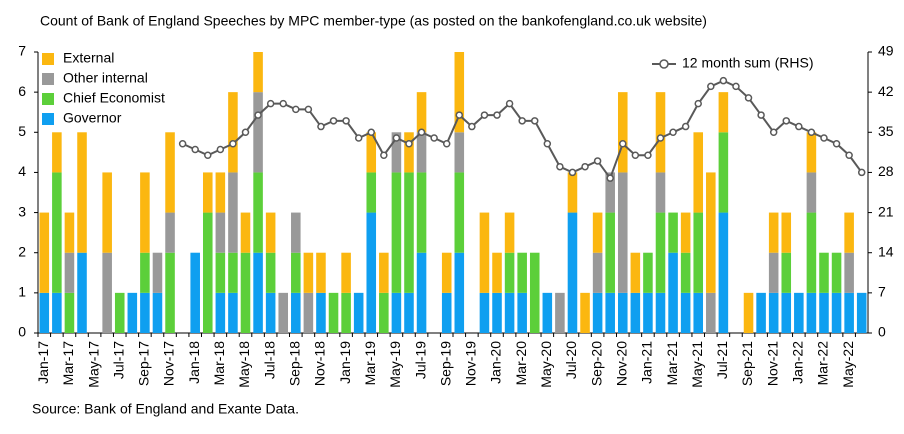 The image size is (904, 434). What do you see at coordinates (22, 51) in the screenshot?
I see `y-tick-label: 7` at bounding box center [22, 51].